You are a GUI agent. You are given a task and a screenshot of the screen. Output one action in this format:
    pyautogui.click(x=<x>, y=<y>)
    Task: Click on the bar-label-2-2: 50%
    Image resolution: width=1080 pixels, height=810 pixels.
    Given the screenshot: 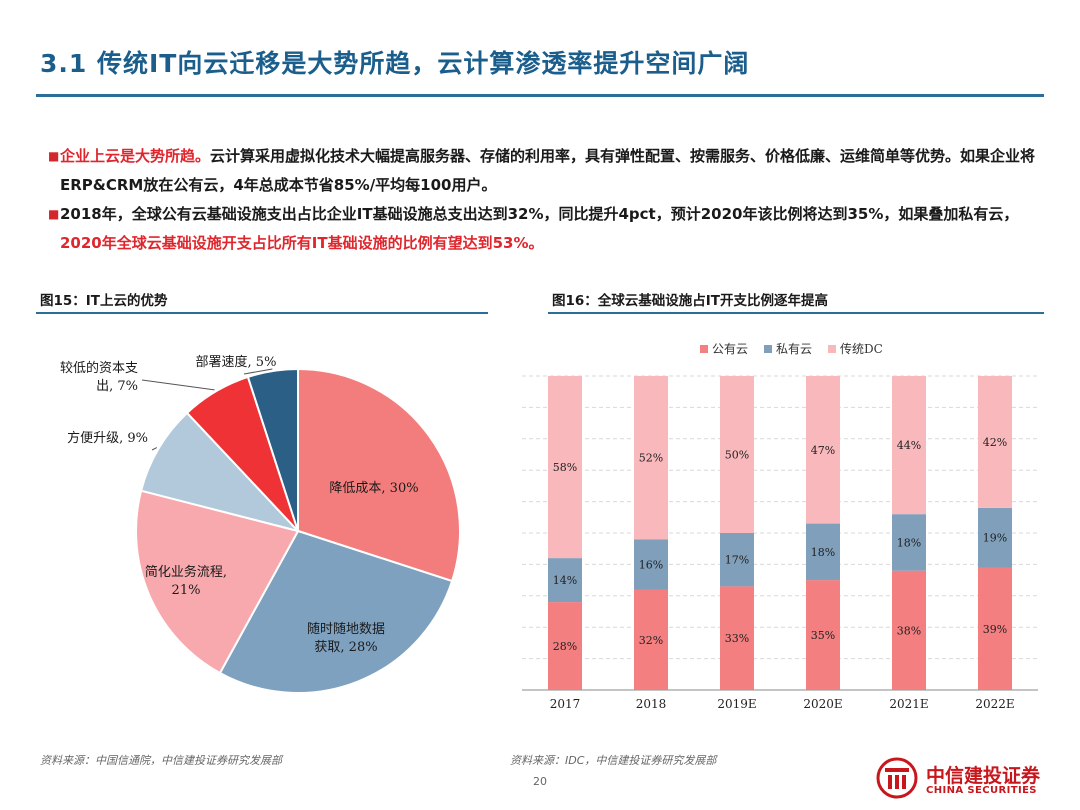 What is the action you would take?
    pyautogui.click(x=737, y=455)
    